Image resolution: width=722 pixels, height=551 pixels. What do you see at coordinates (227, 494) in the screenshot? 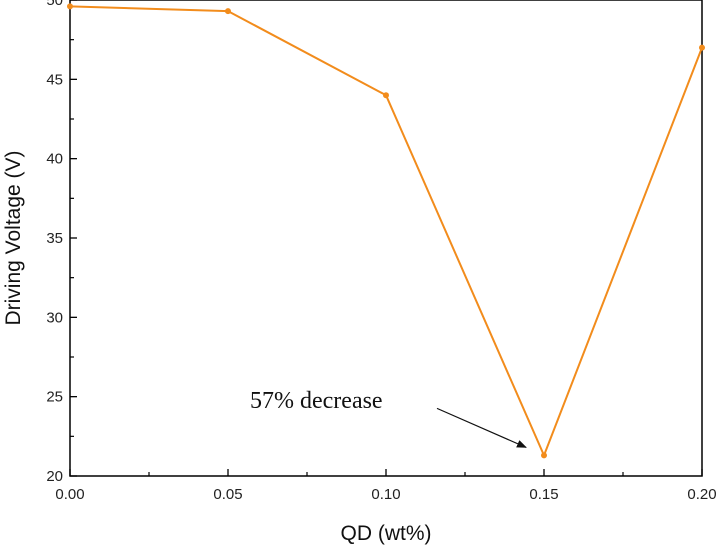
I see `x-tick-label: 0.05` at bounding box center [227, 494].